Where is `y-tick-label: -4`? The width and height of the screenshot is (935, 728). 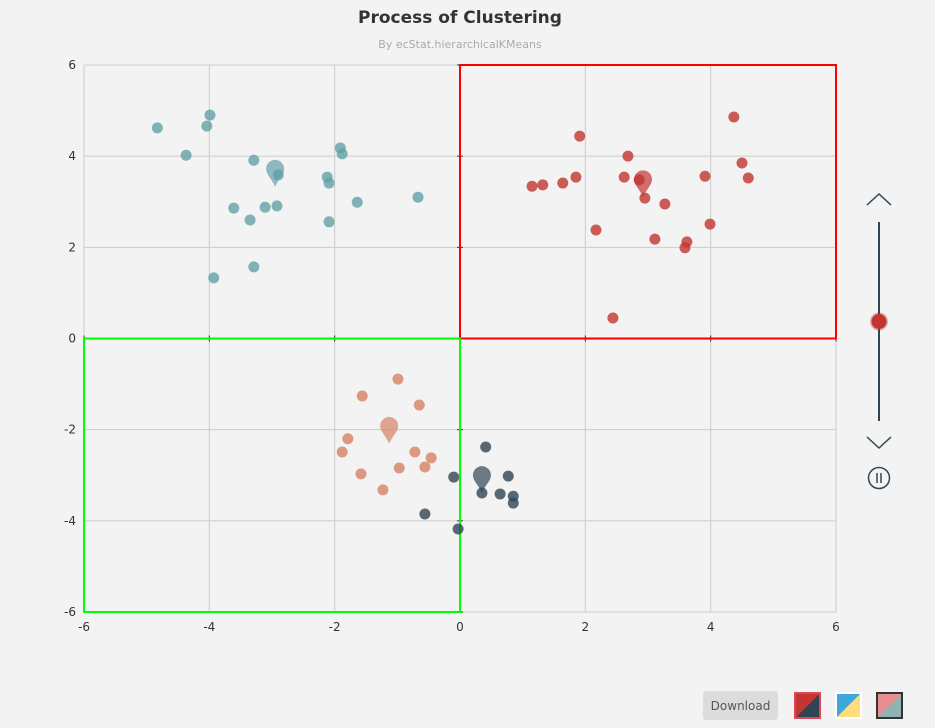
y-tick-label: -4 is located at coordinates (70, 521).